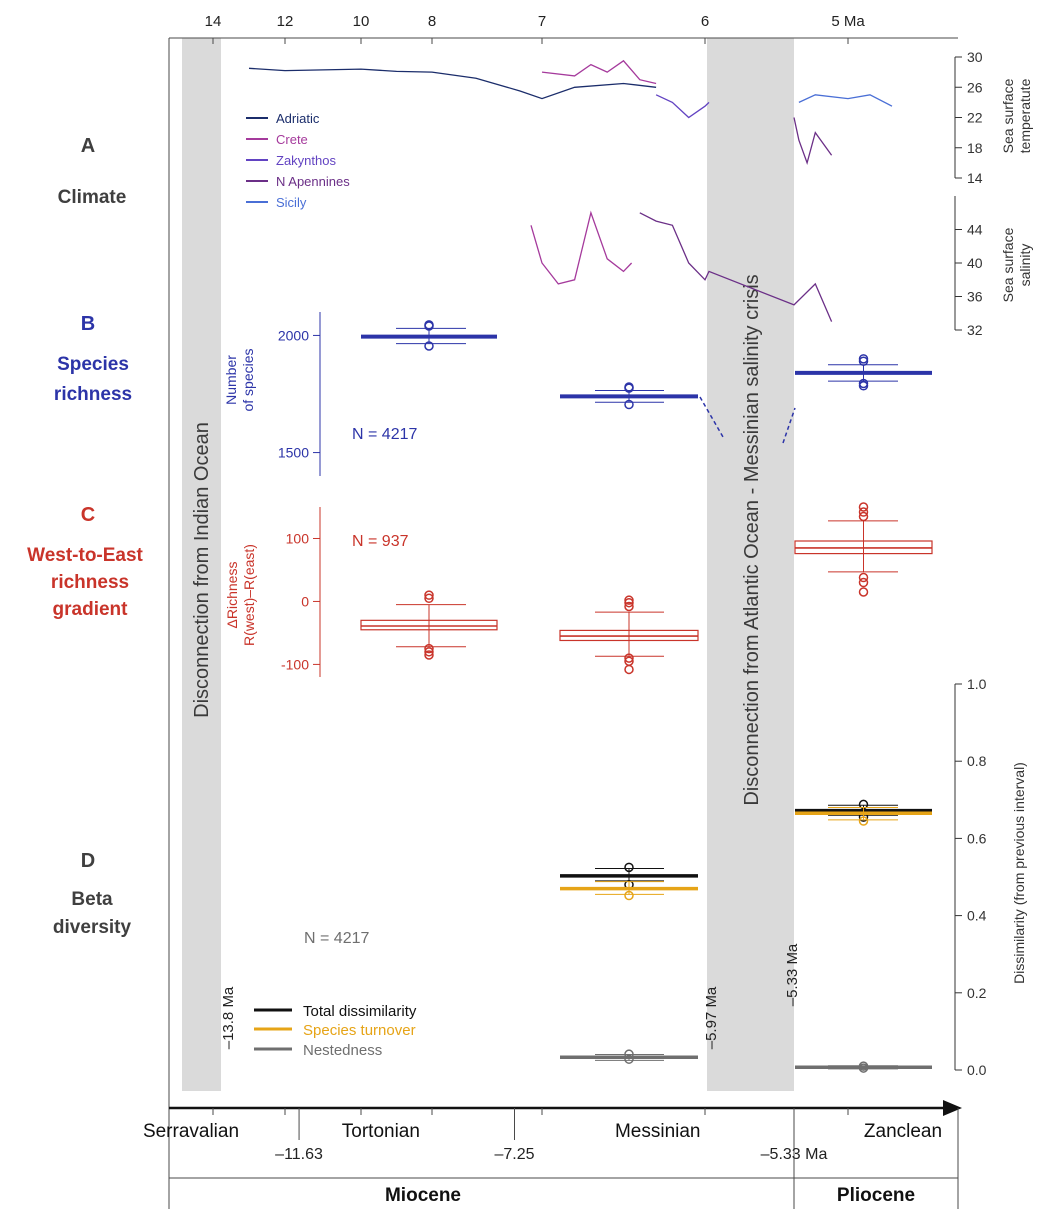  I want to click on legend-label-total: Total dissimilarity, so click(360, 1011).